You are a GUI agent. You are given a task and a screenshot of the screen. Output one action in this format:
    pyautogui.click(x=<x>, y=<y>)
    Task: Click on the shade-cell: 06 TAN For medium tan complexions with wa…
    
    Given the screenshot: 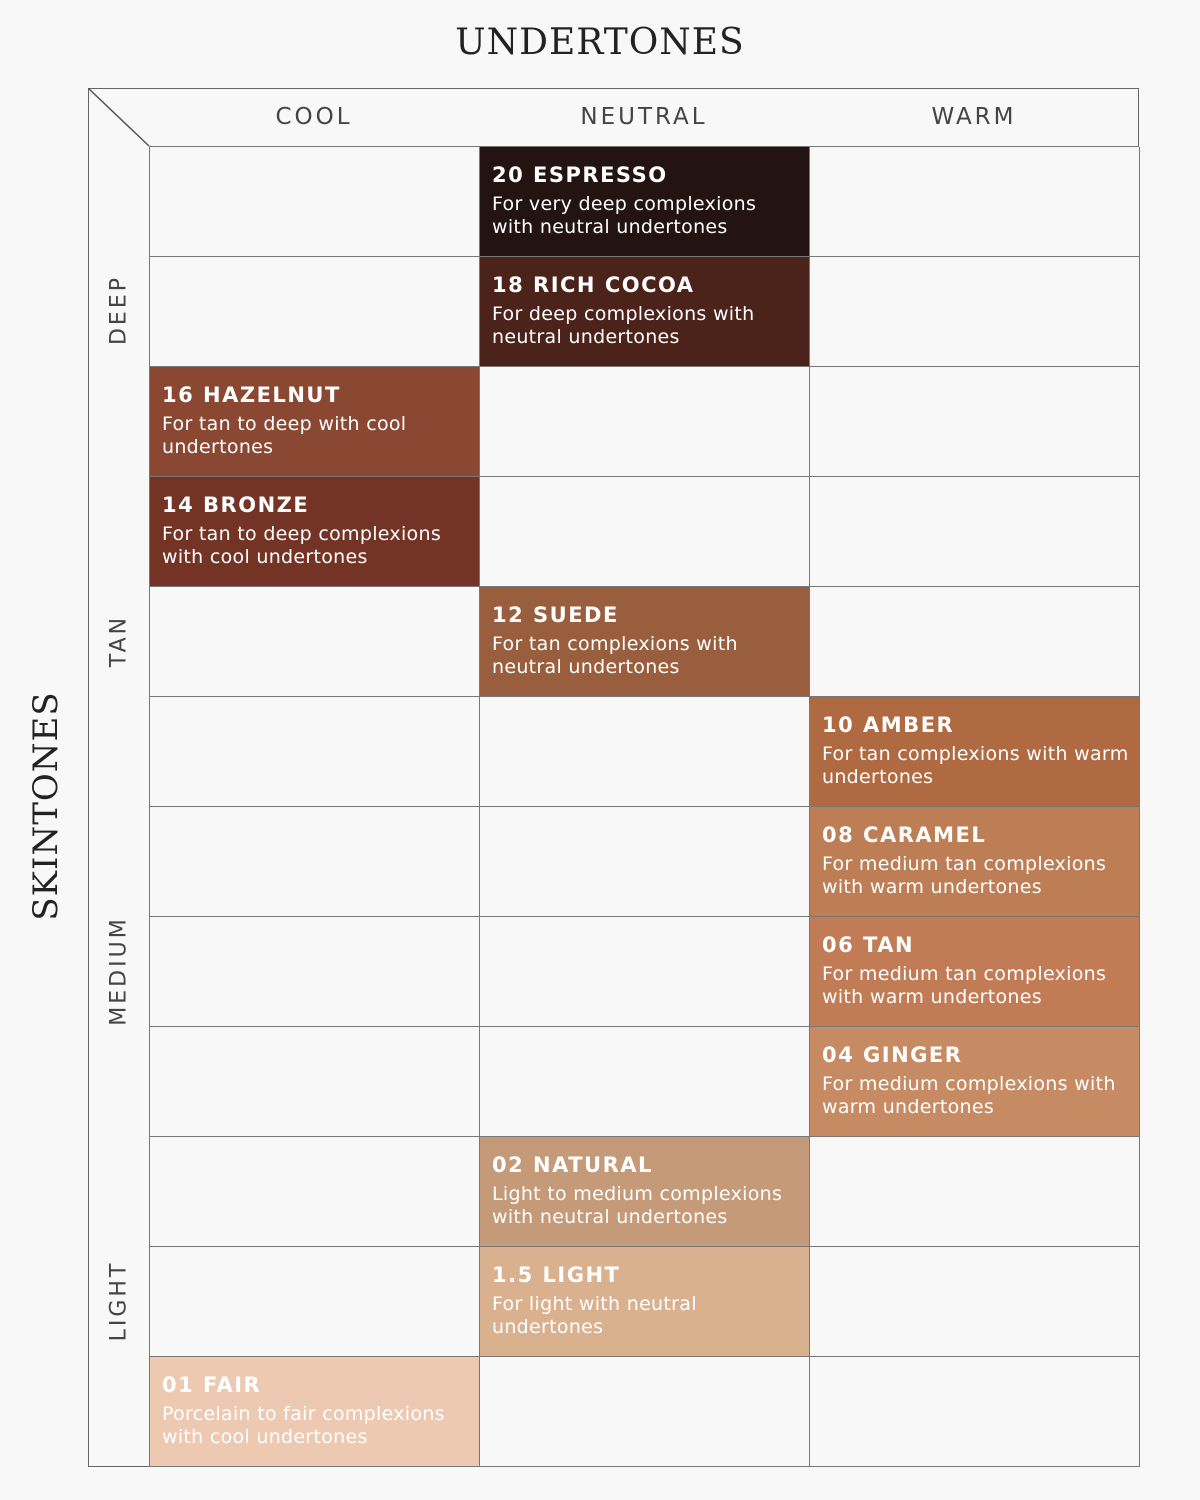 What is the action you would take?
    pyautogui.click(x=975, y=972)
    